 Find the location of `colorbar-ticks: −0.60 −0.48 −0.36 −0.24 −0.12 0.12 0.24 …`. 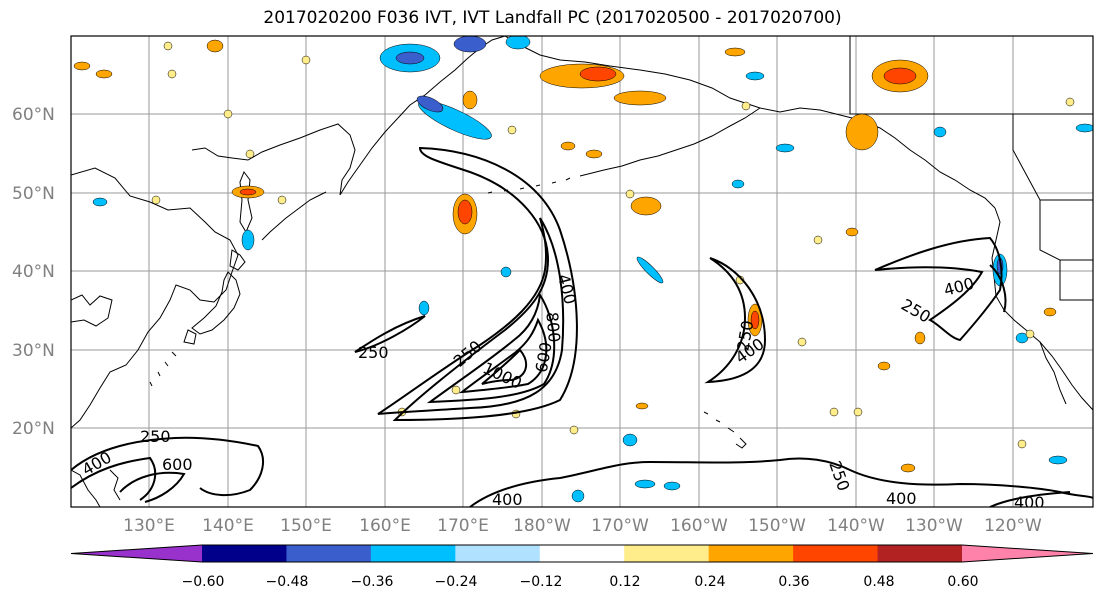

colorbar-ticks: −0.60 −0.48 −0.36 −0.24 −0.12 0.12 0.24 … is located at coordinates (580, 582).